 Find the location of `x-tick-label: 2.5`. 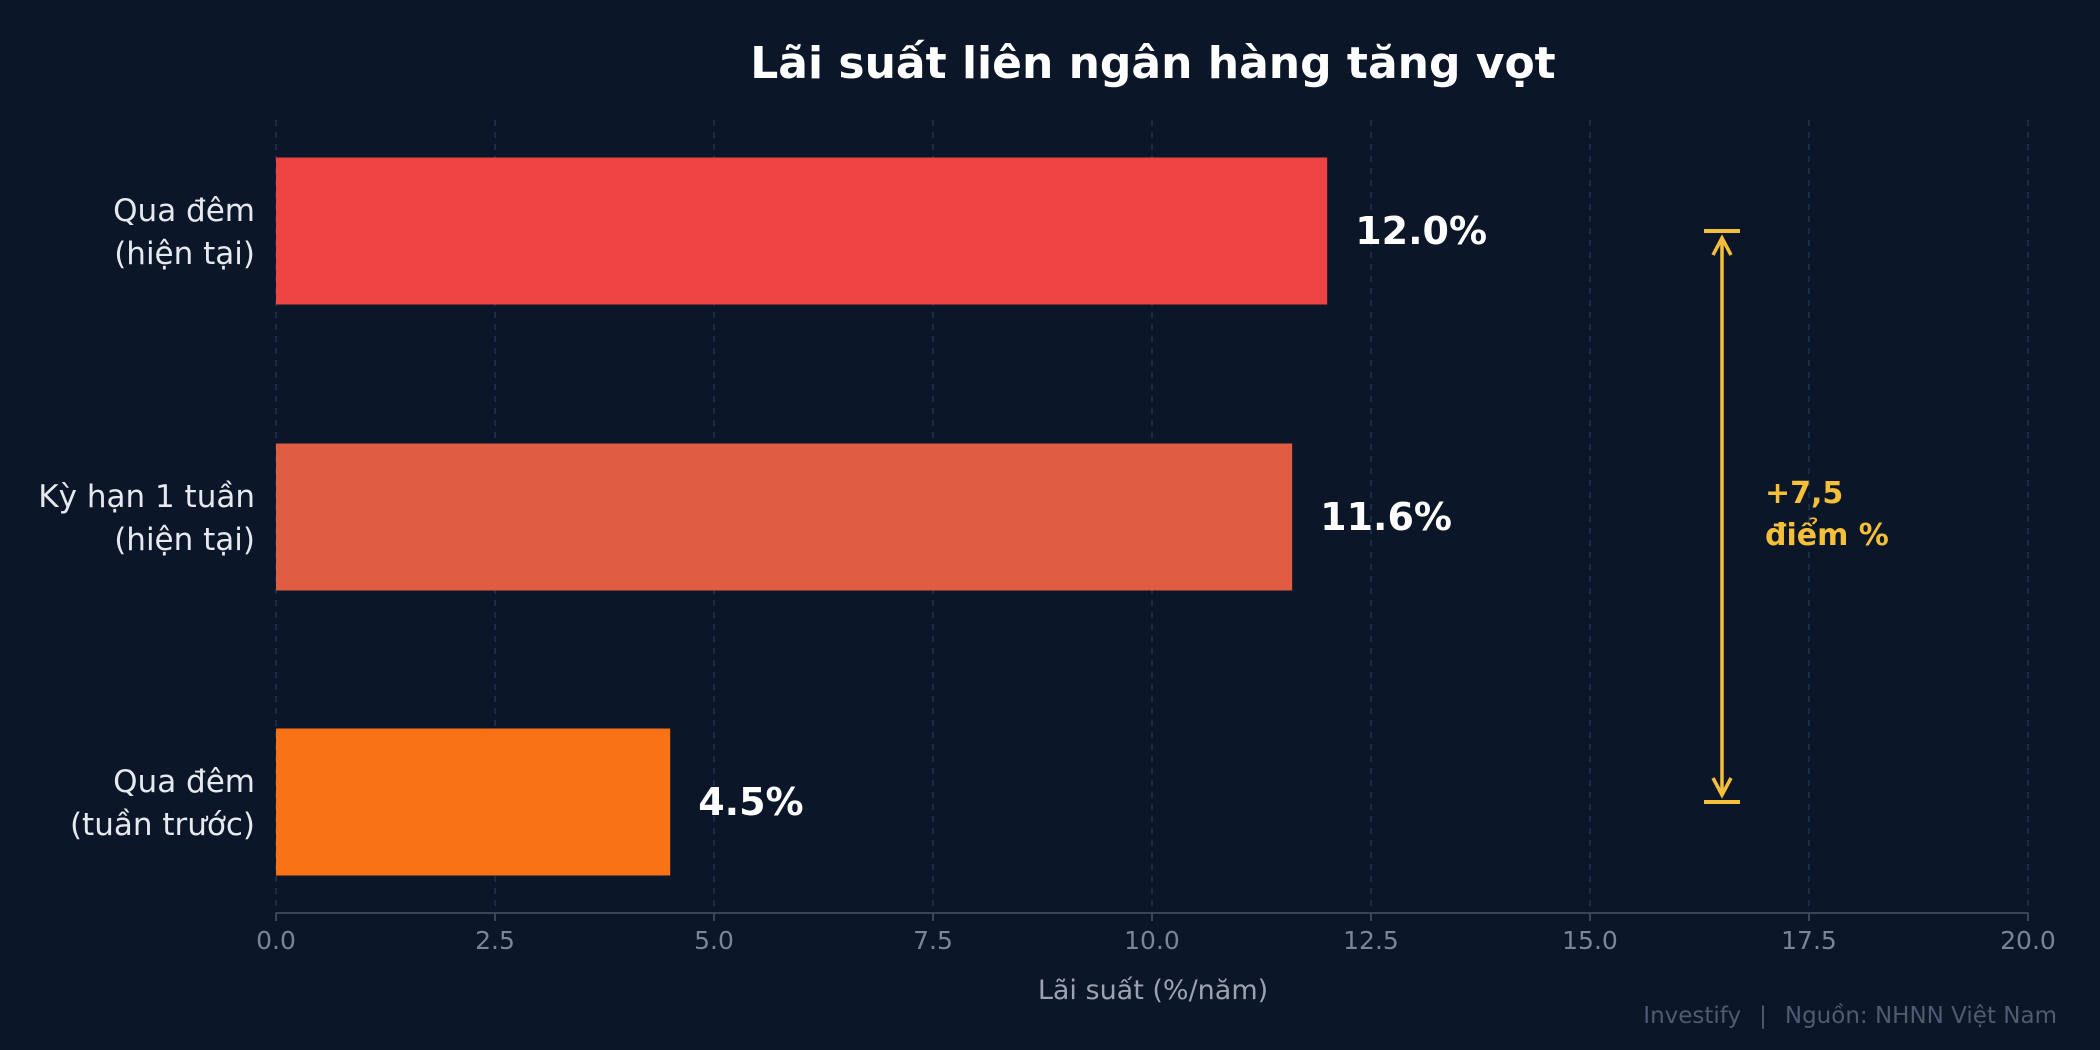

x-tick-label: 2.5 is located at coordinates (495, 940).